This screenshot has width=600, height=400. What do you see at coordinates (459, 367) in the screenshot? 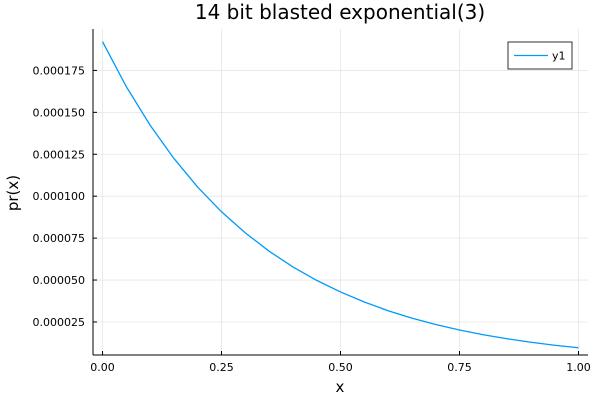
I see `x-tick-label: 0.75` at bounding box center [459, 367].